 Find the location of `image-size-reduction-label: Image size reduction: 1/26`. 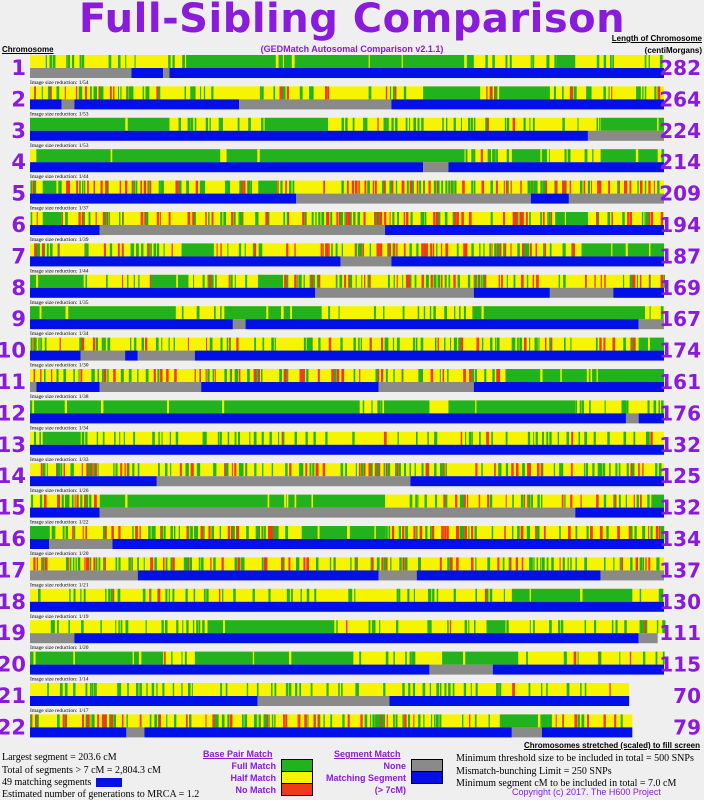

image-size-reduction-label: Image size reduction: 1/26 is located at coordinates (59, 491).